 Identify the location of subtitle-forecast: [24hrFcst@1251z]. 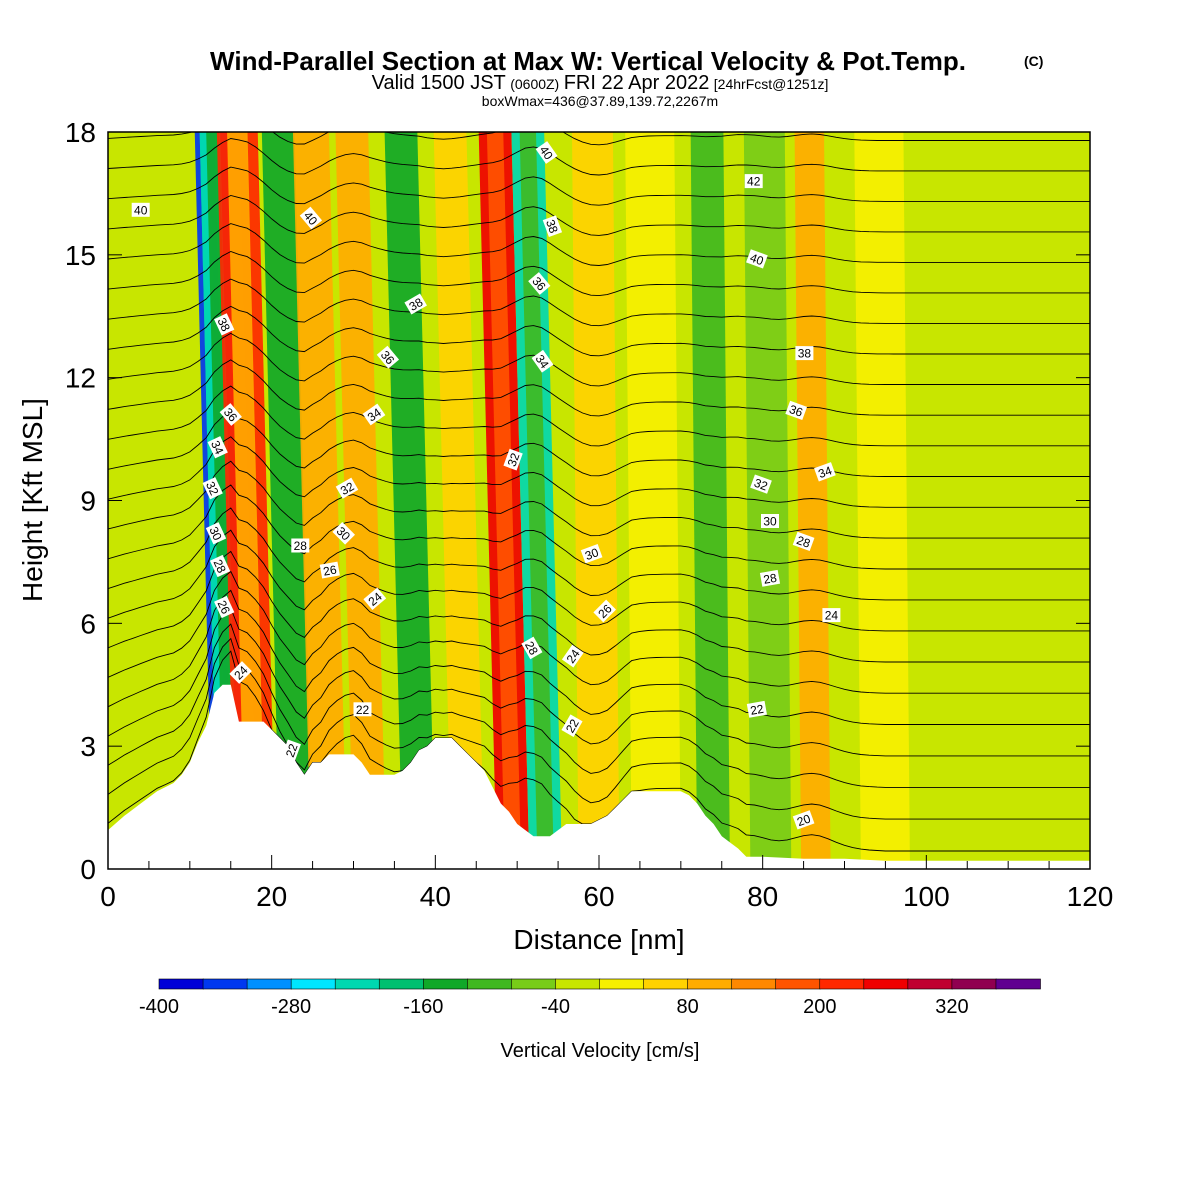
(771, 84).